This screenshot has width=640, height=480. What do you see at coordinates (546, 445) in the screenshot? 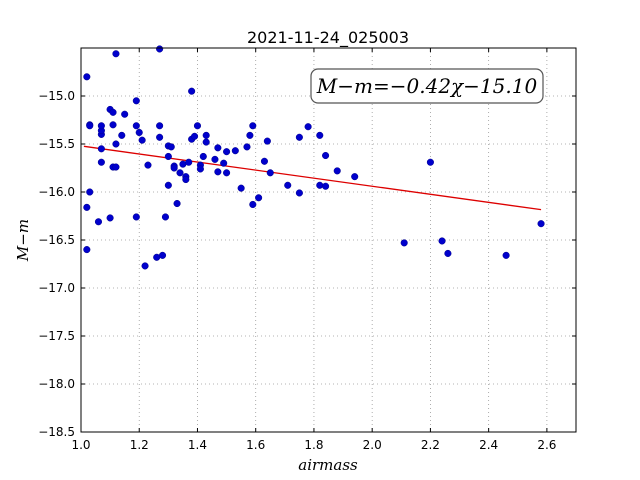
I see `x-tick-label: 2.6` at bounding box center [546, 445].